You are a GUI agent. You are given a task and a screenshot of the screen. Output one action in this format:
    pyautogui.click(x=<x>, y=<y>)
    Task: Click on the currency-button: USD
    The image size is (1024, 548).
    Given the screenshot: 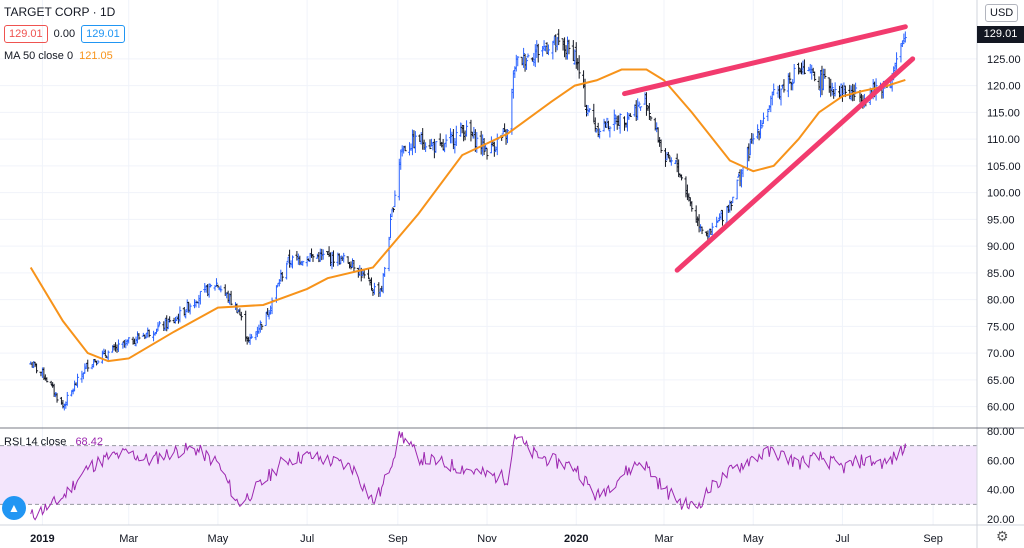 What is the action you would take?
    pyautogui.click(x=1002, y=13)
    